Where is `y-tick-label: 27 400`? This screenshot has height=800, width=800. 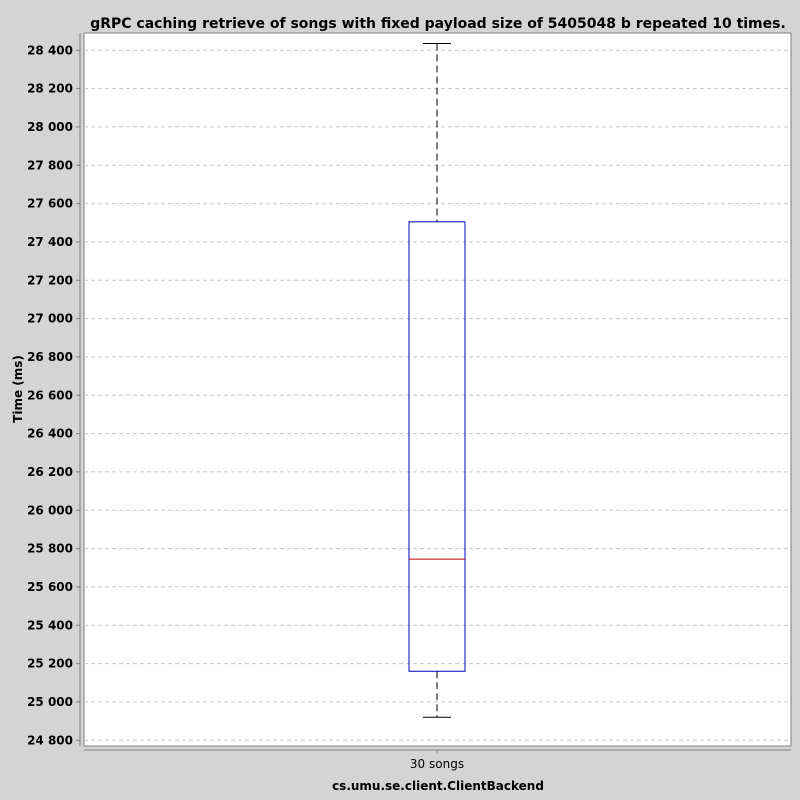
y-tick-label: 27 400 is located at coordinates (50, 242).